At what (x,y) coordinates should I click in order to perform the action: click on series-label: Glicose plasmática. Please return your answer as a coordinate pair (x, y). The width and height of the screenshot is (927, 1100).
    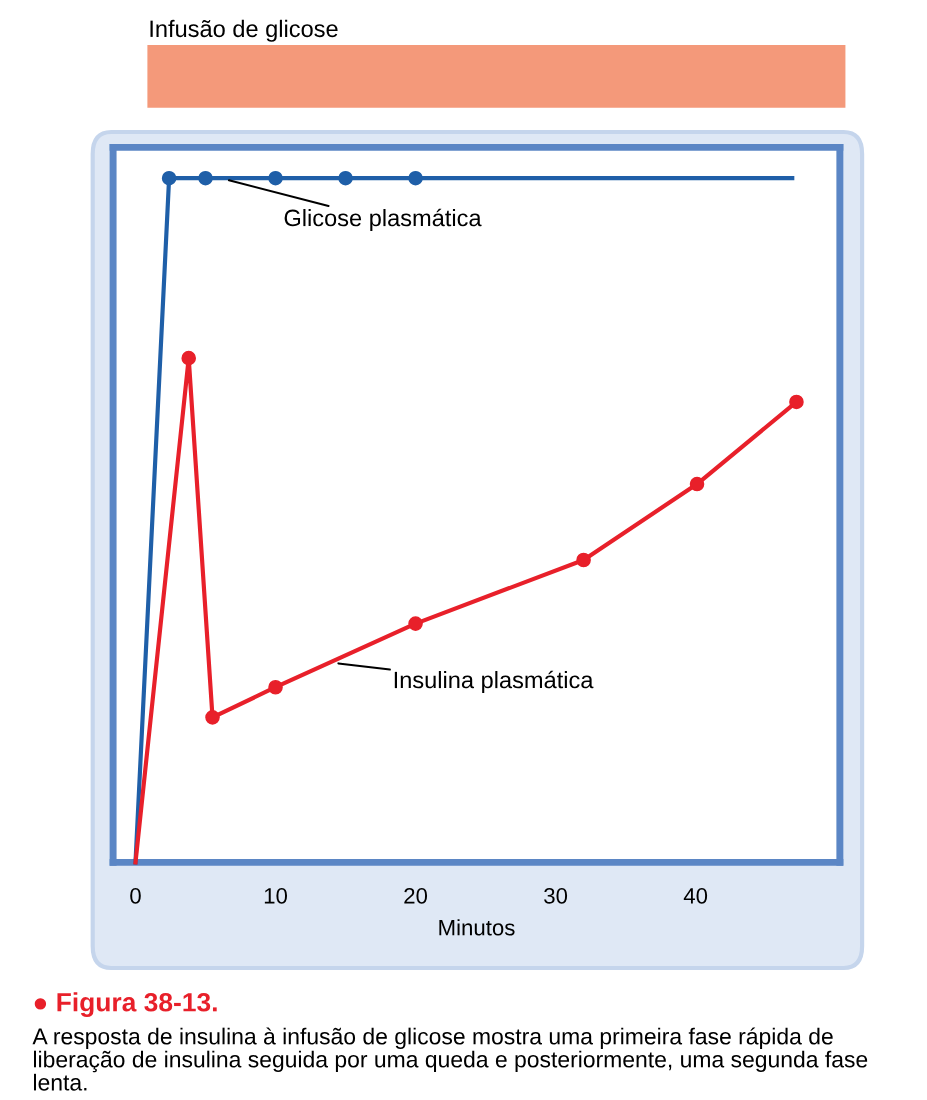
    Looking at the image, I should click on (383, 219).